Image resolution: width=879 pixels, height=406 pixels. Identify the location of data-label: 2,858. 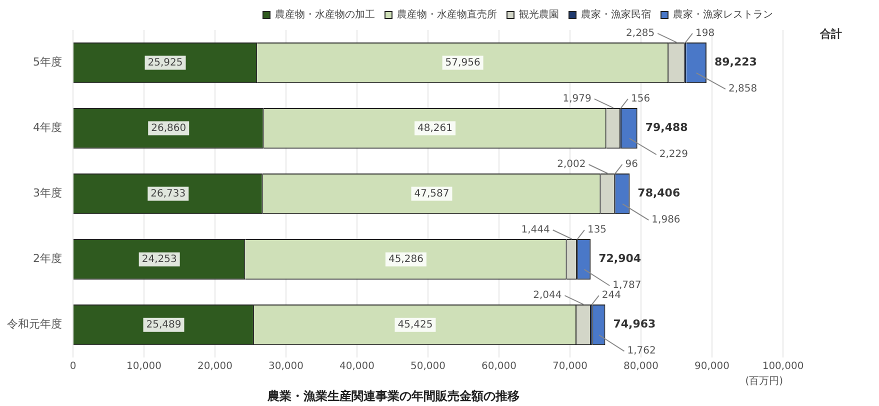
(743, 89).